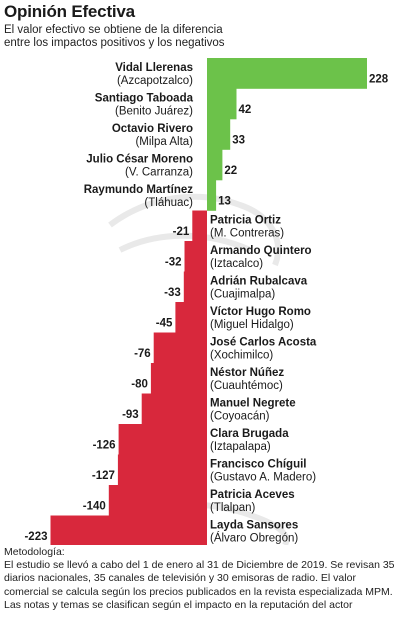 The height and width of the screenshot is (620, 405). I want to click on bar-value-label: -126, so click(104, 446).